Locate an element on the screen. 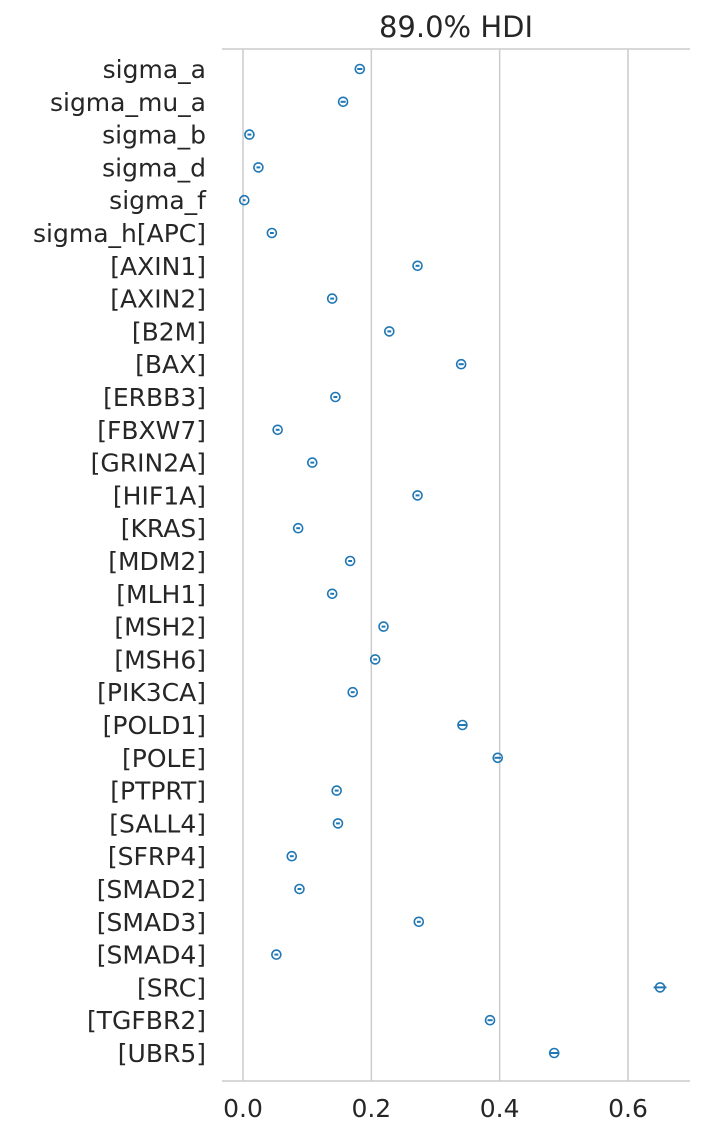  row-label: [BAX] is located at coordinates (170, 364).